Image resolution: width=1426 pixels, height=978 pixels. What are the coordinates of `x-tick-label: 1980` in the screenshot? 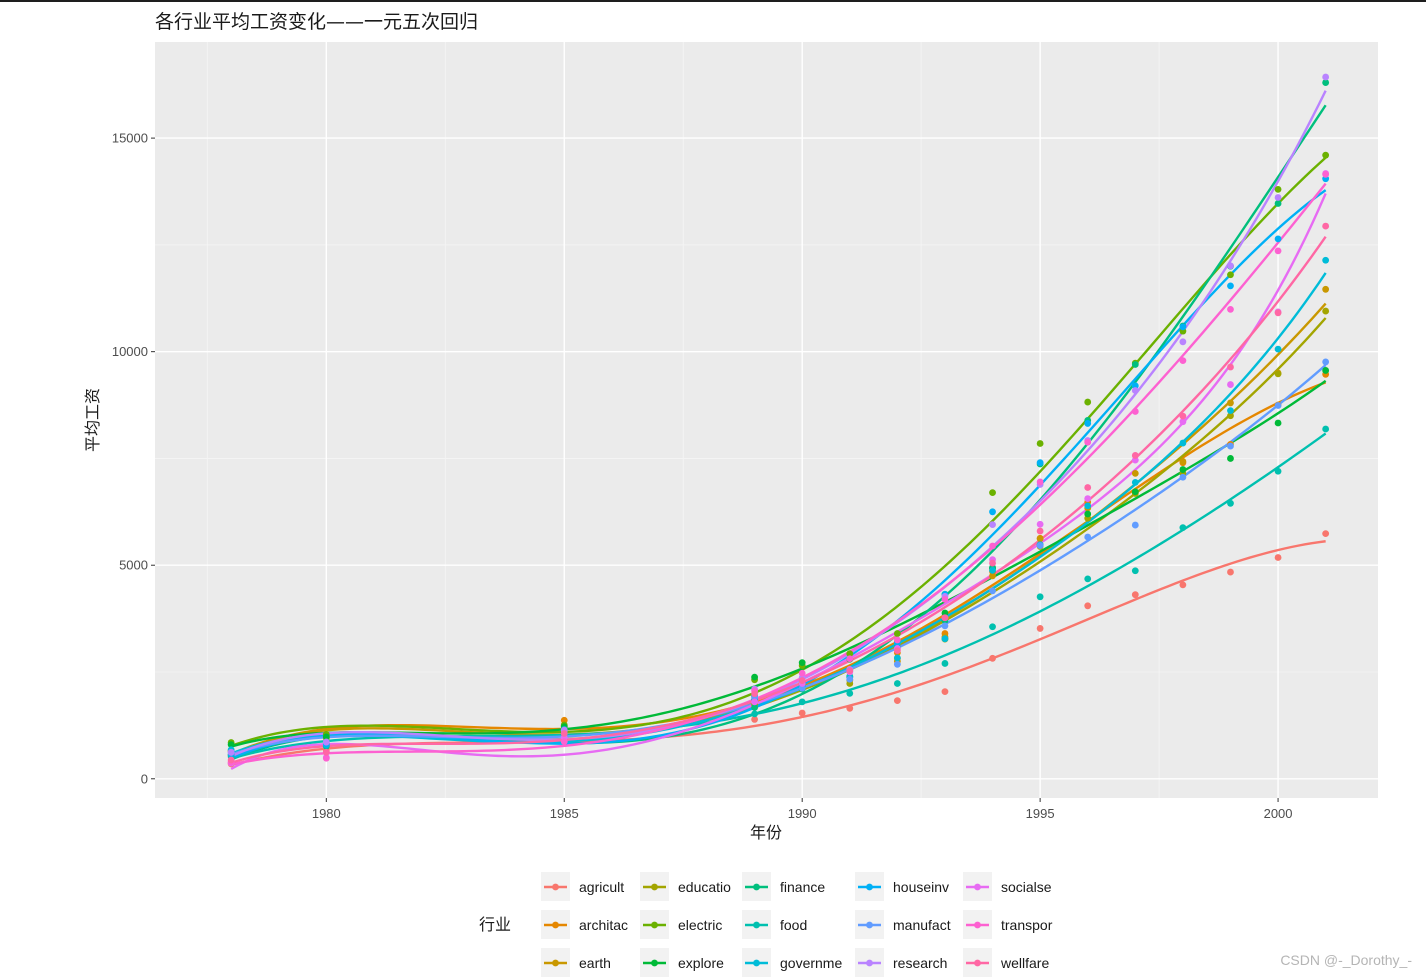 It's located at (326, 813).